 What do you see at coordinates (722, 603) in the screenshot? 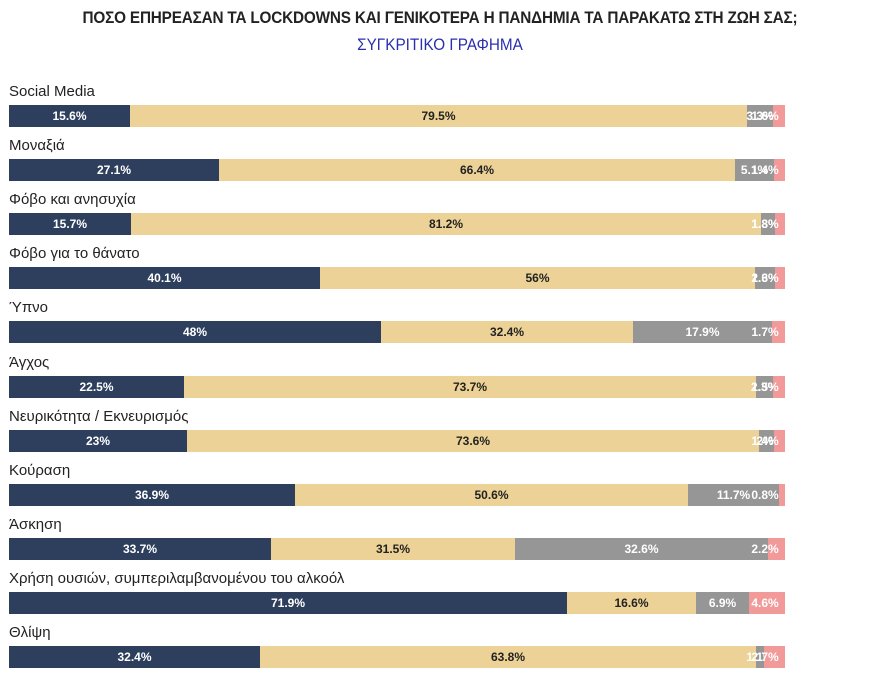
I see `data-label: 6.9%` at bounding box center [722, 603].